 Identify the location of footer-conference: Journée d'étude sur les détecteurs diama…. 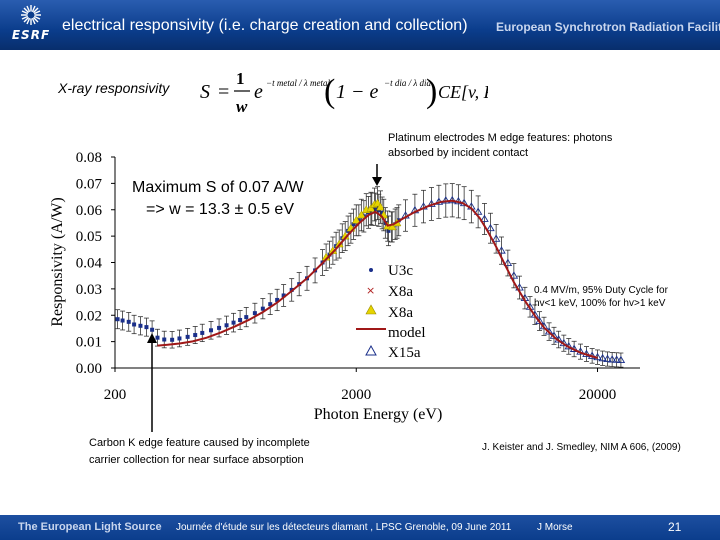
(344, 527).